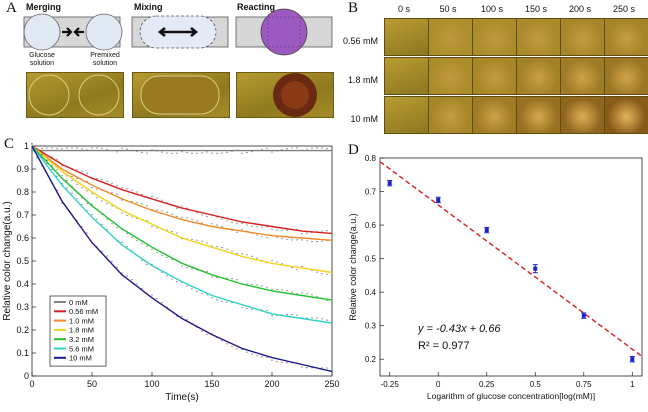 This screenshot has width=648, height=412. What do you see at coordinates (624, 9) in the screenshot?
I see `time-label-5: 250 s` at bounding box center [624, 9].